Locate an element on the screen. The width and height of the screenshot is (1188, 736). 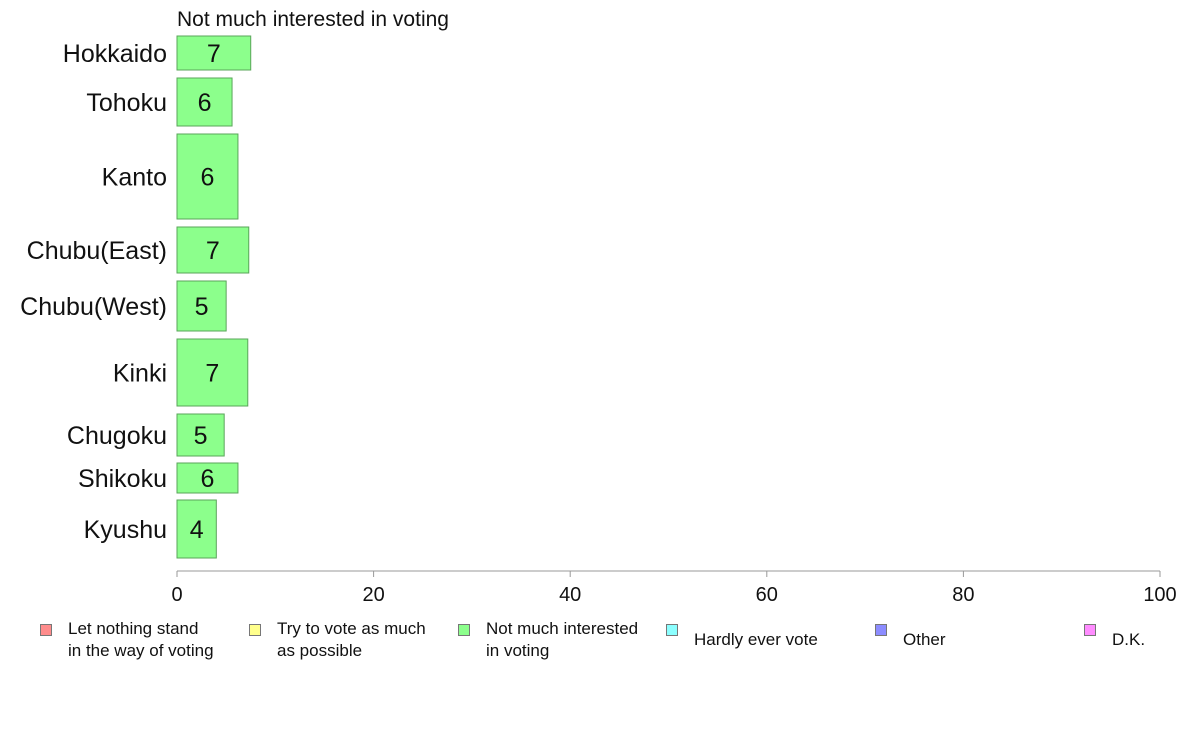
legend-label: Try to vote as much as possible is located at coordinates (351, 639).